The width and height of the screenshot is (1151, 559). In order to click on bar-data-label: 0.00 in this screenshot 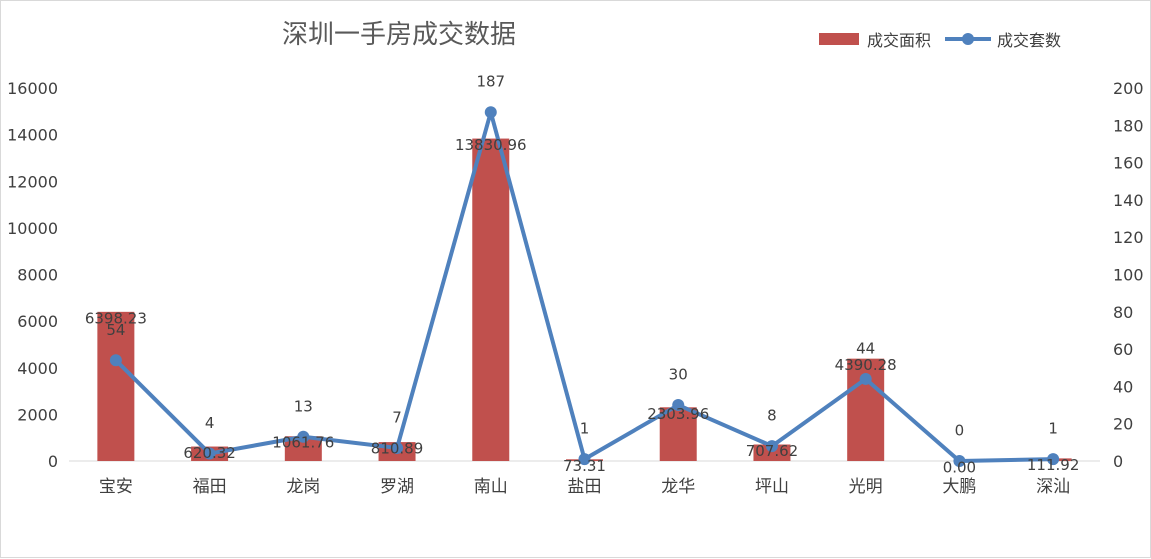, I will do `click(959, 468)`.